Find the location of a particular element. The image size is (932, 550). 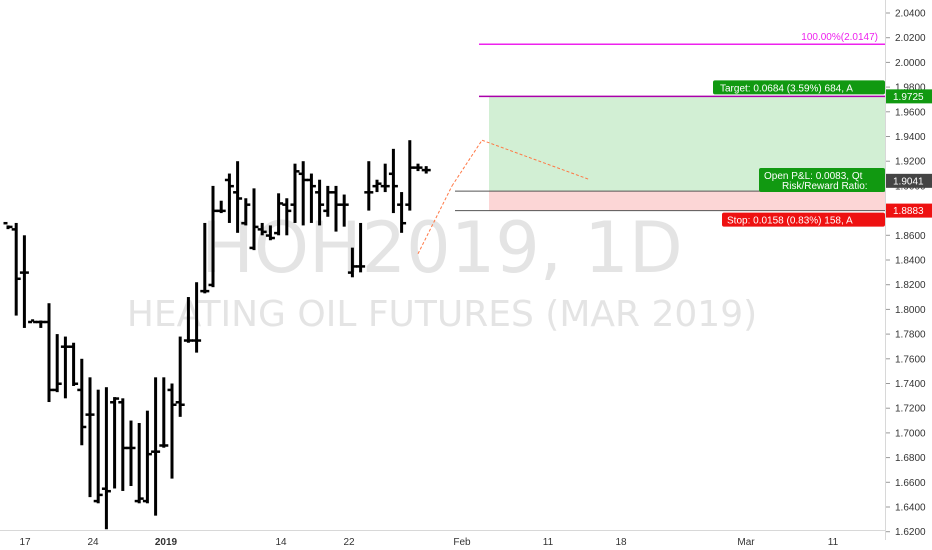

price-tick-label: 1.7200 is located at coordinates (910, 409).